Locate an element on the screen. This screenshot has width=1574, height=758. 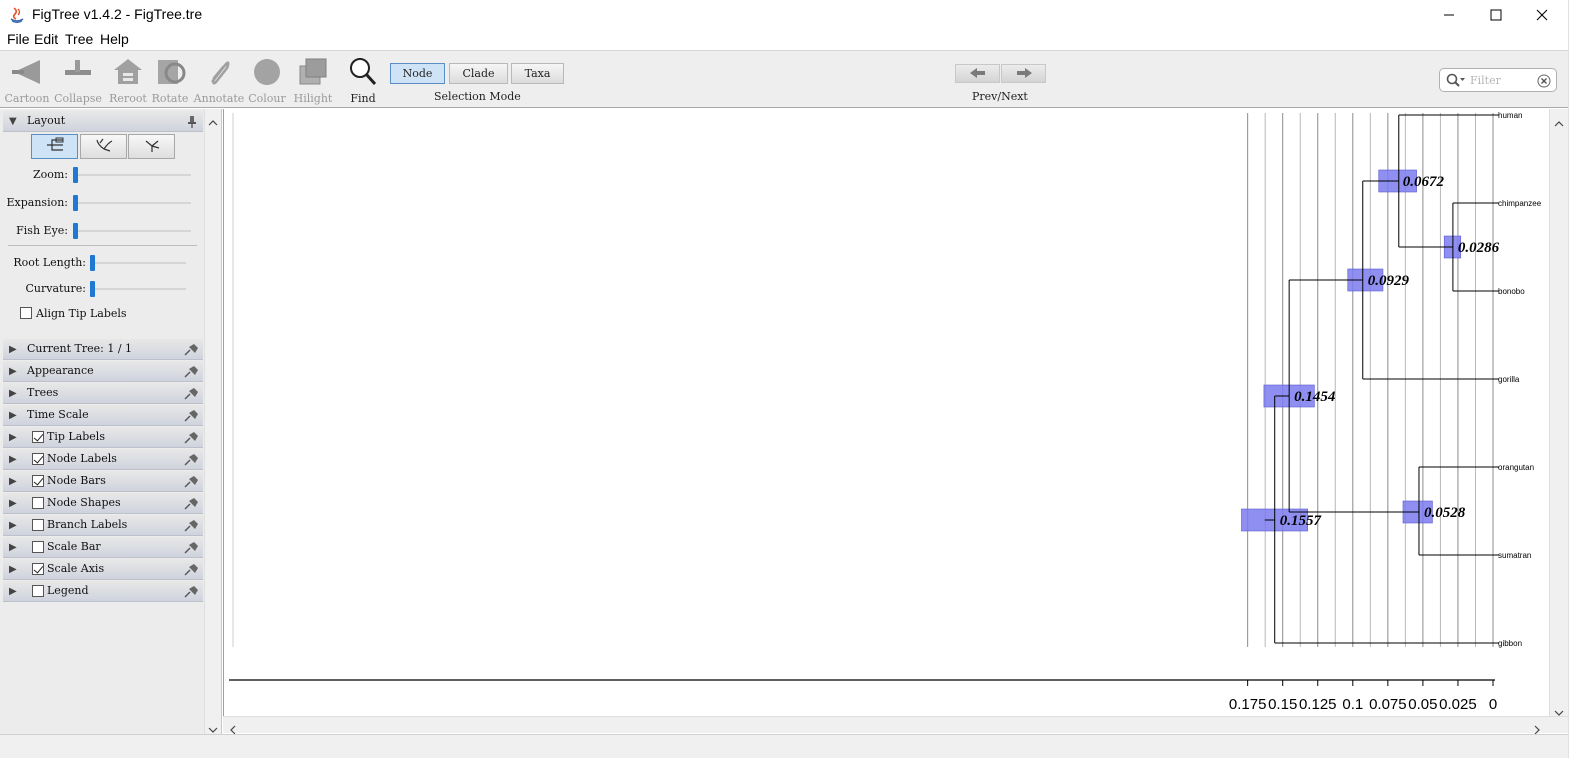
hilight-button: Hilight is located at coordinates (313, 80).